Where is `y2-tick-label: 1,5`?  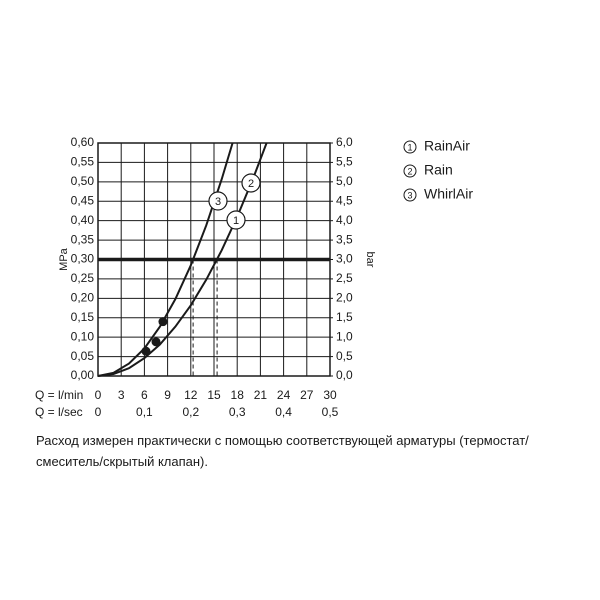
y2-tick-label: 1,5 is located at coordinates (344, 317).